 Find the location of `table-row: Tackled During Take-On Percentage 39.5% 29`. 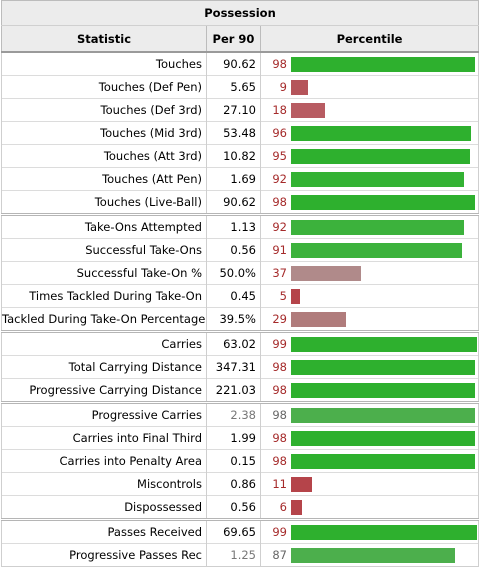

table-row: Tackled During Take-On Percentage 39.5% 29 is located at coordinates (240, 319).